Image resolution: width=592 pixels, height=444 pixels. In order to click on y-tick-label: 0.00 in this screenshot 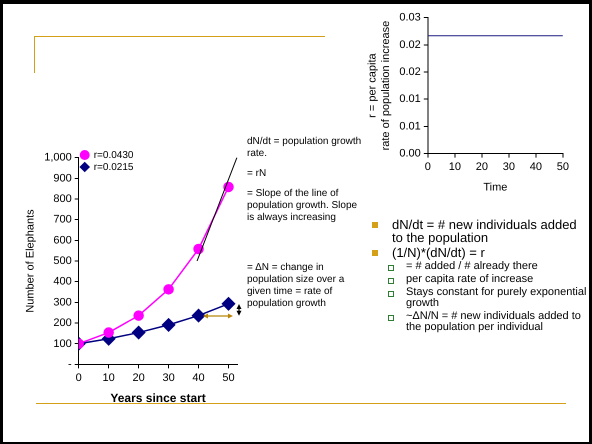, I will do `click(410, 154)`.